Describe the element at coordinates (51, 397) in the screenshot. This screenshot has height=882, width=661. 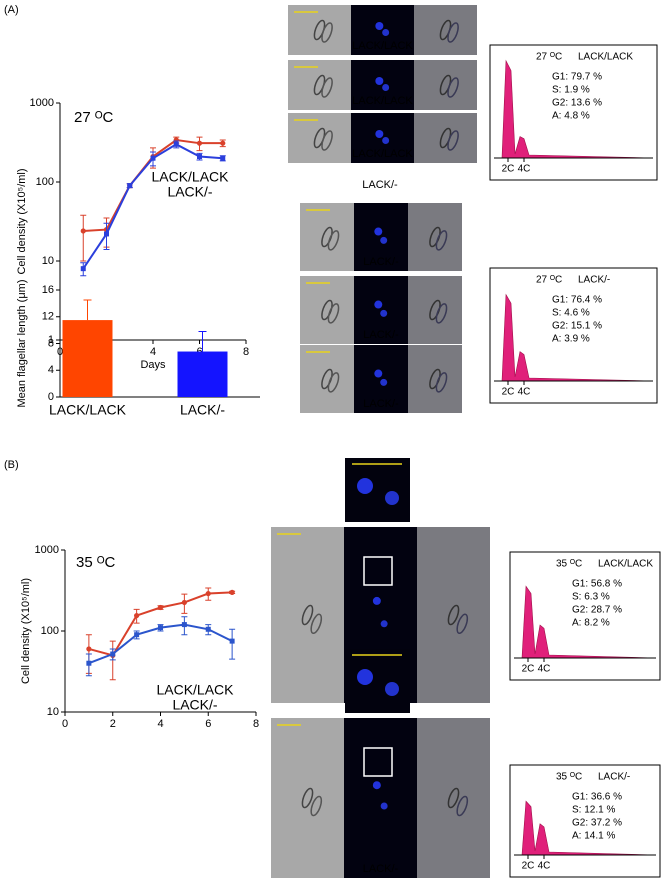
I see `y-tick-label: 0` at that location.